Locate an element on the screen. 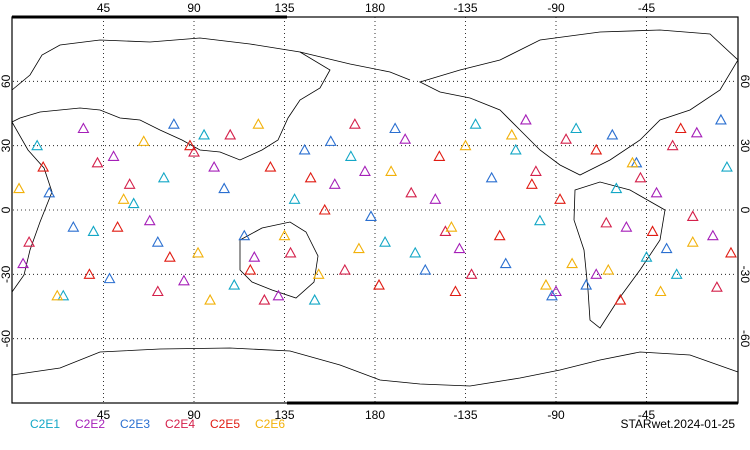 The height and width of the screenshot is (450, 750). siberia-coast is located at coordinates (355, 66).